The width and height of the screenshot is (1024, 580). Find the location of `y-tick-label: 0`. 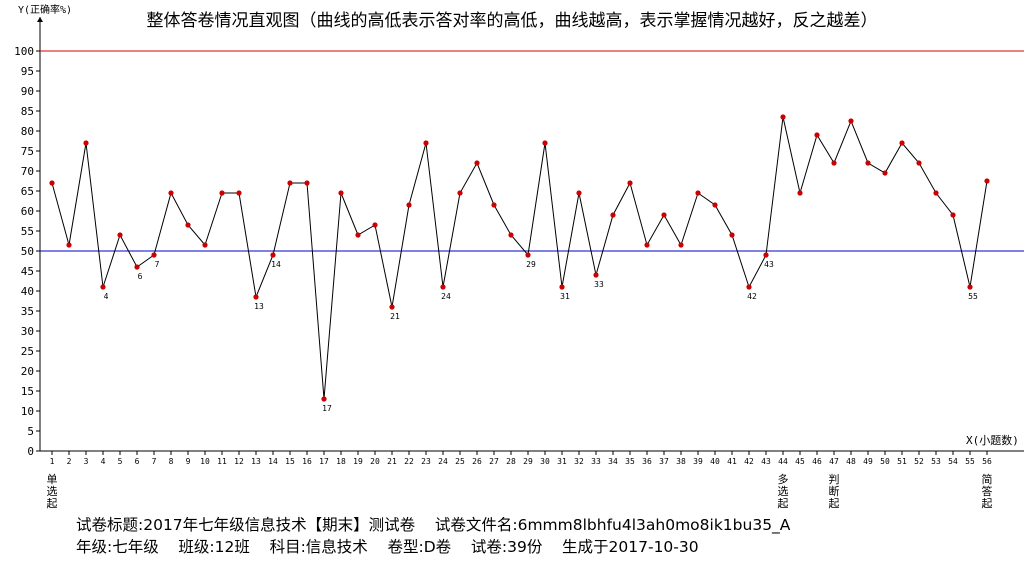

y-tick-label: 0 is located at coordinates (30, 451).